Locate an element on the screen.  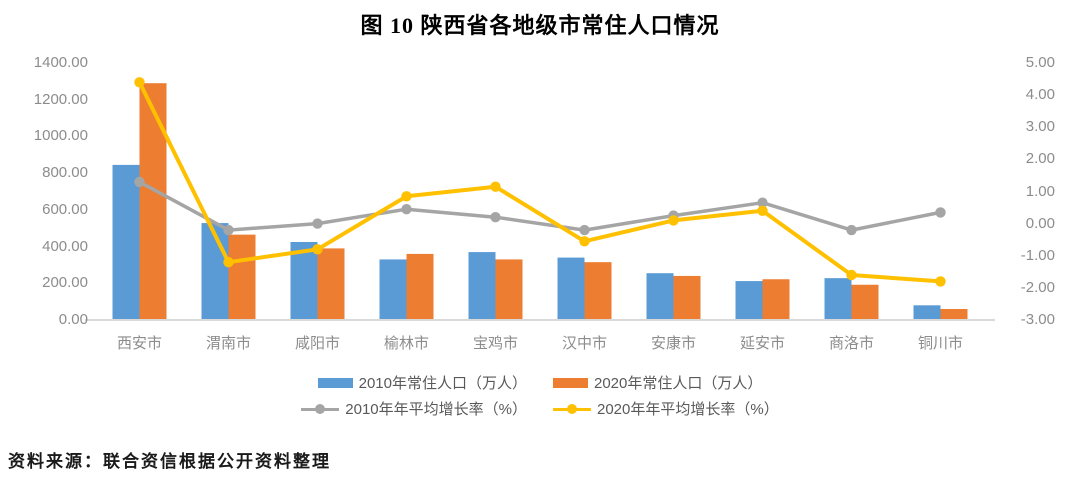
bar-2020-宝鸡市 is located at coordinates (509, 289).